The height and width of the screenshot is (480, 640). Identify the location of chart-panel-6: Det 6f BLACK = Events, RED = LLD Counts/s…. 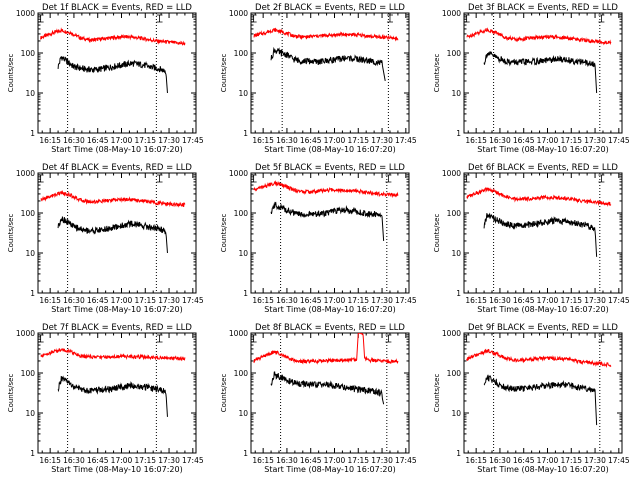
(531, 238).